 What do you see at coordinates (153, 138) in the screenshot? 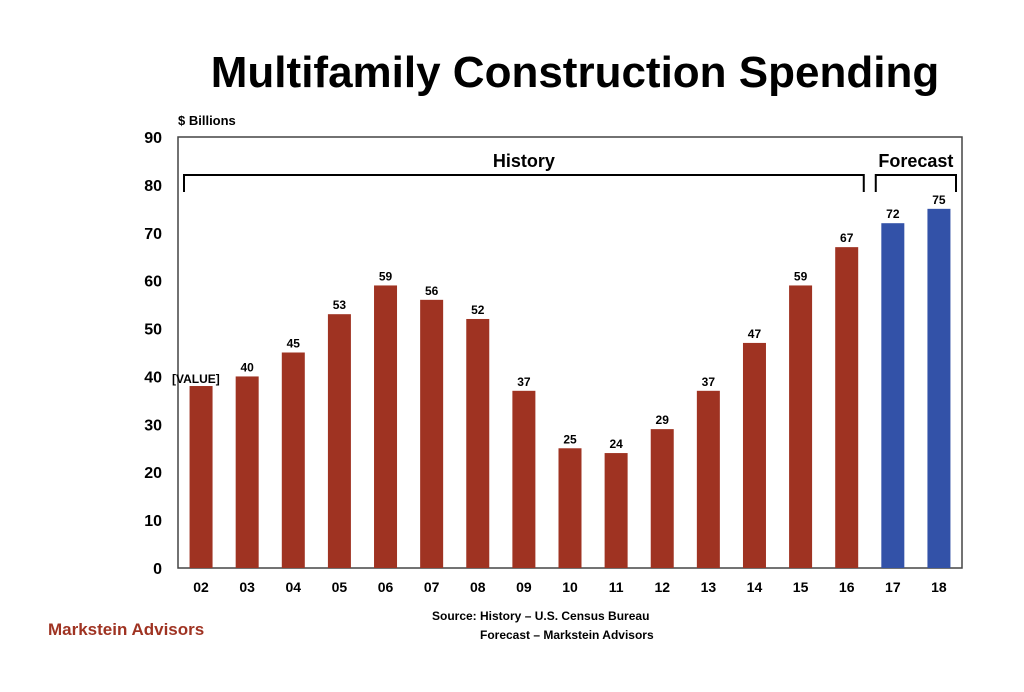
I see `y-tick-label: 90` at bounding box center [153, 138].